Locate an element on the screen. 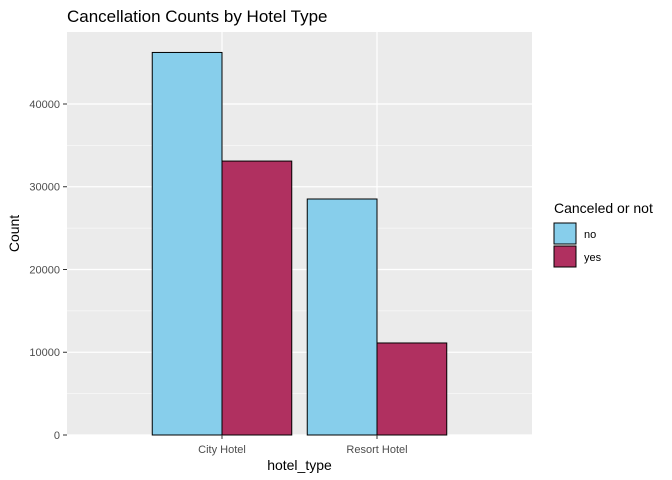 This screenshot has height=480, width=672. y-tick-label: 40000 is located at coordinates (44, 105).